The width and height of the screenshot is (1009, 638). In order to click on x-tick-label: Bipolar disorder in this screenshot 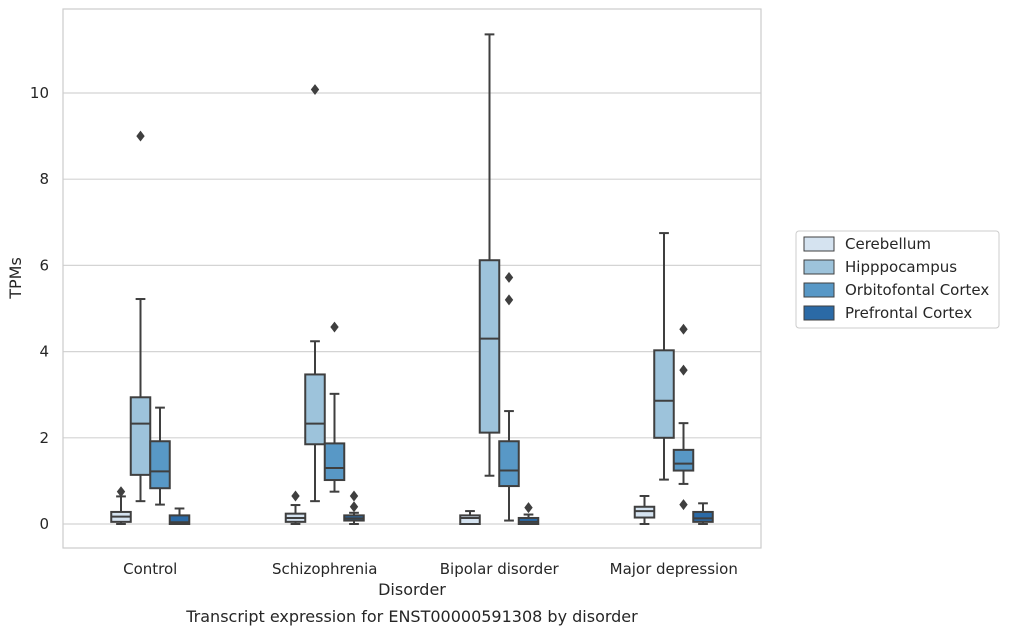, I will do `click(500, 569)`.